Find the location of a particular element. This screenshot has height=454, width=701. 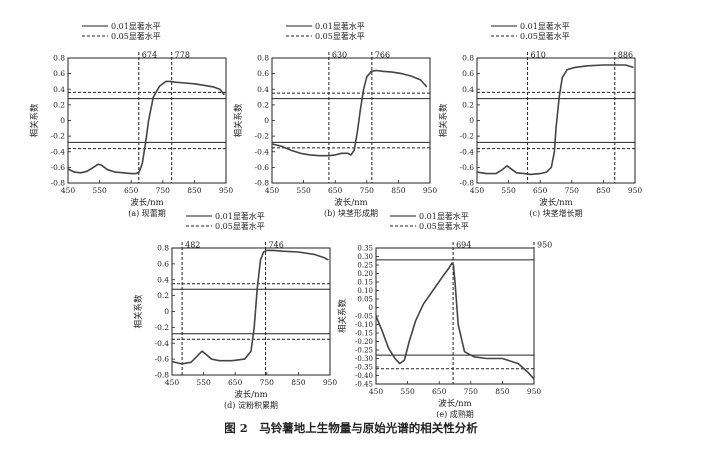

y-tick-label: -0.40 is located at coordinates (364, 376).